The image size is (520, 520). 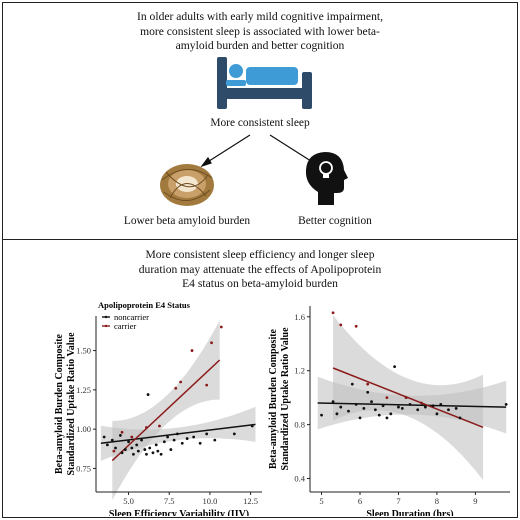 What do you see at coordinates (292, 149) in the screenshot?
I see `arrow-right` at bounding box center [292, 149].